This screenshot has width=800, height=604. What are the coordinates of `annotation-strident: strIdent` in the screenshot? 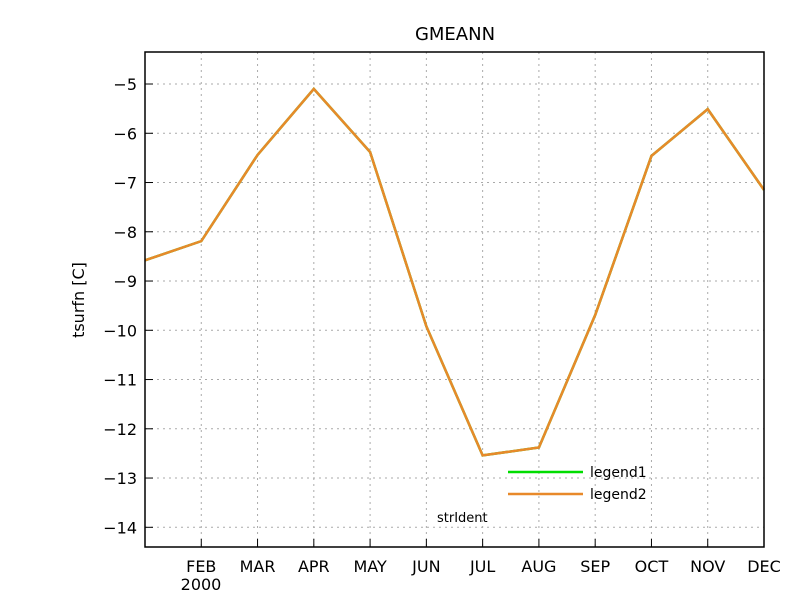 It's located at (462, 518).